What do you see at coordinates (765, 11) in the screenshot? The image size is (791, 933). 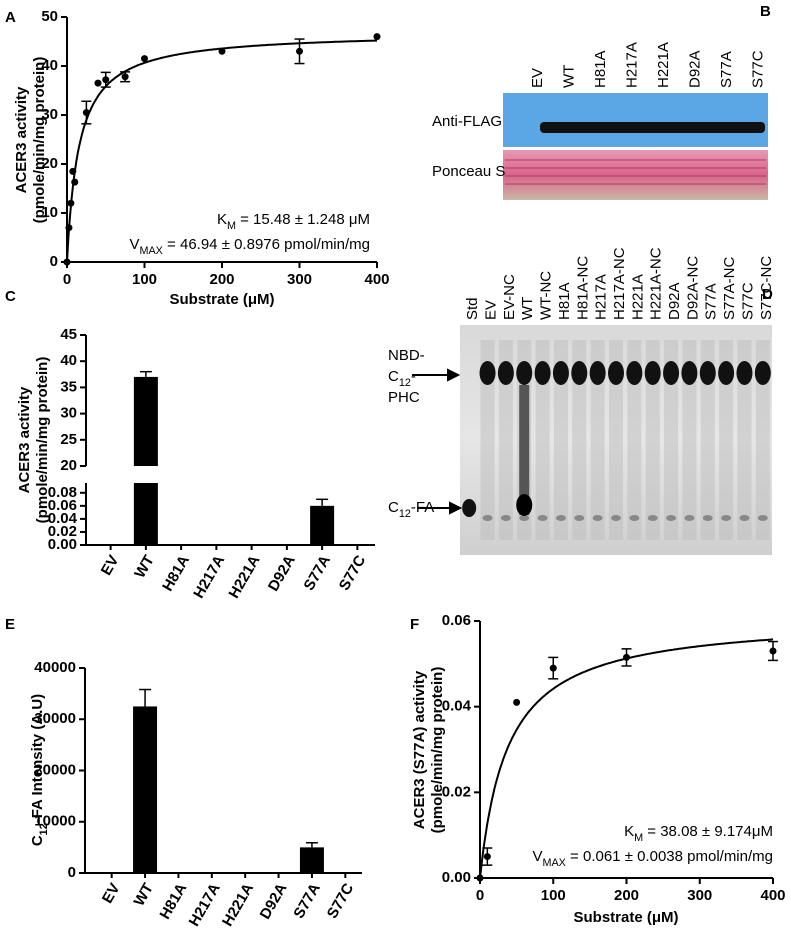 I see `panel-label: B` at bounding box center [765, 11].